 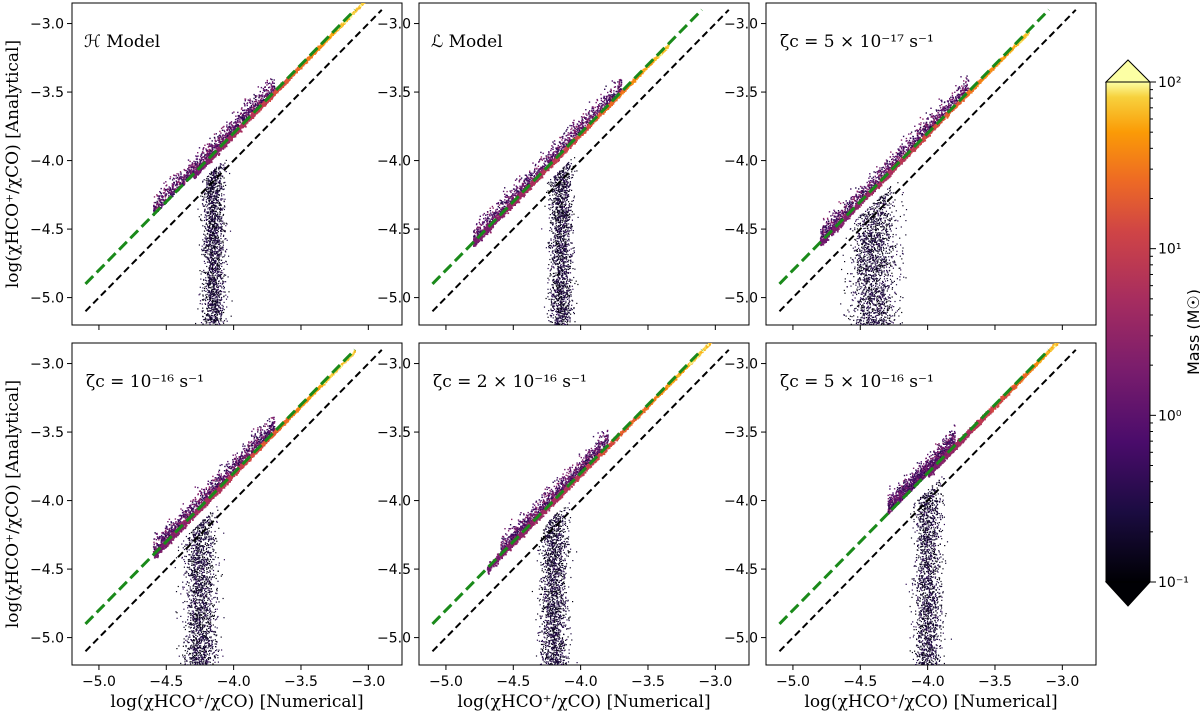 I want to click on panel-2-x-ticks, so click(x=927, y=327).